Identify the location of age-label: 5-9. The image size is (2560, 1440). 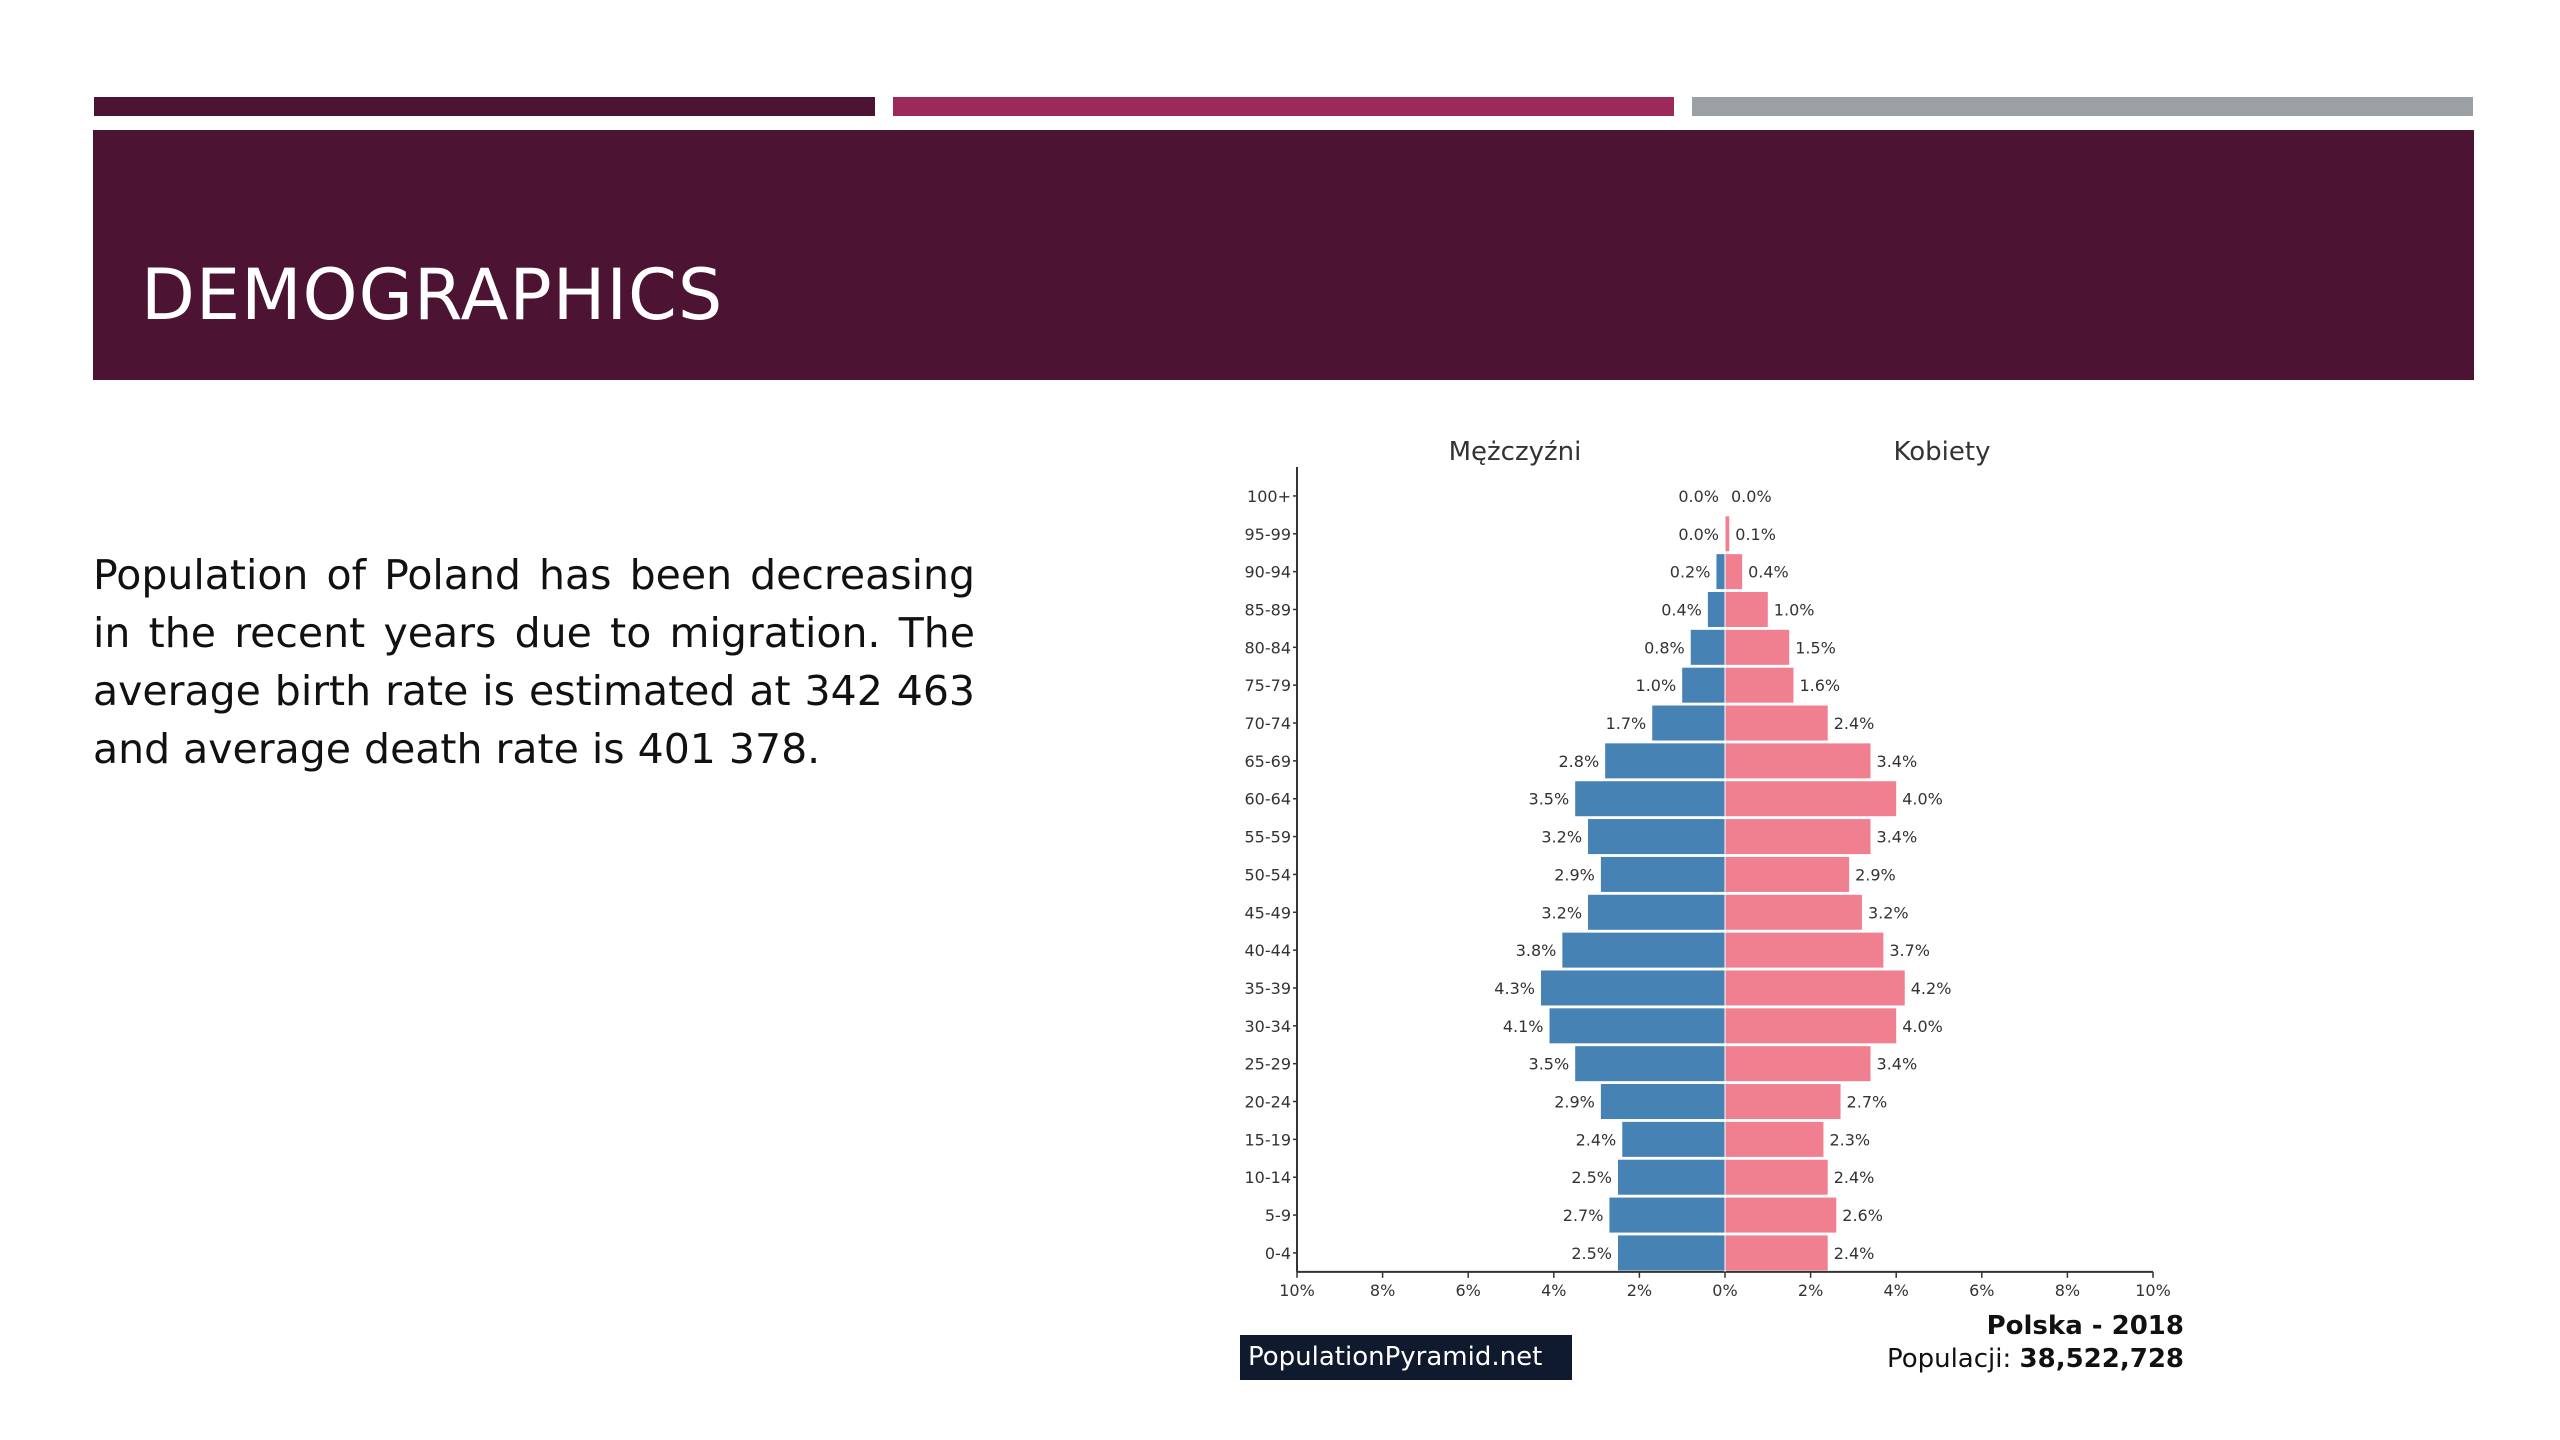
(1278, 1215).